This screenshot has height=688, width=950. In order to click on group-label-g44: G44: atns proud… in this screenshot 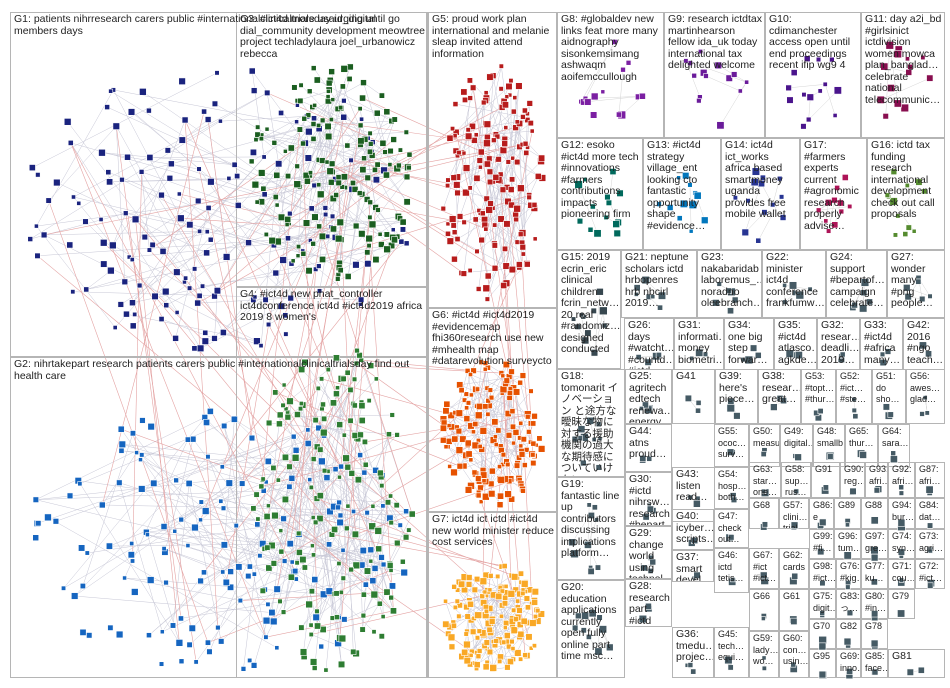, I will do `click(648, 442)`.